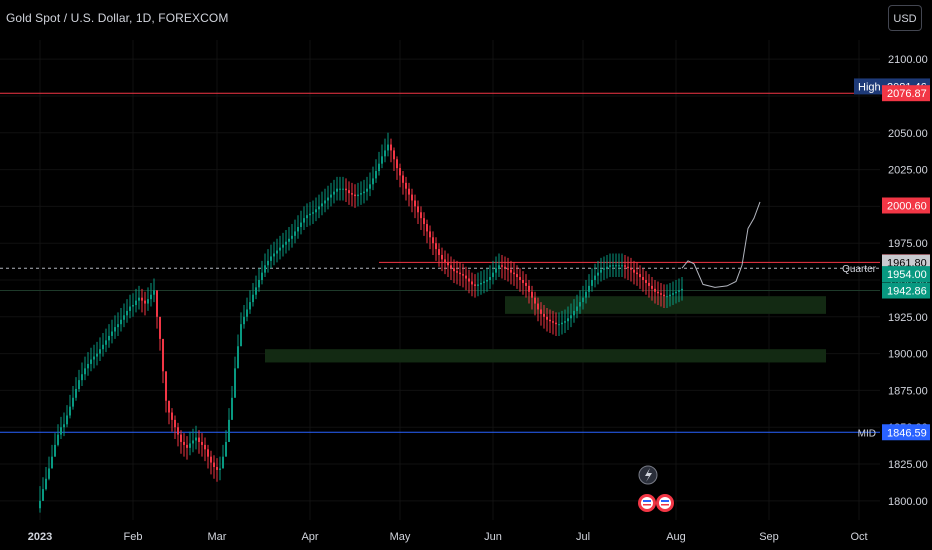 The image size is (932, 550). I want to click on chart-zones, so click(545, 329).